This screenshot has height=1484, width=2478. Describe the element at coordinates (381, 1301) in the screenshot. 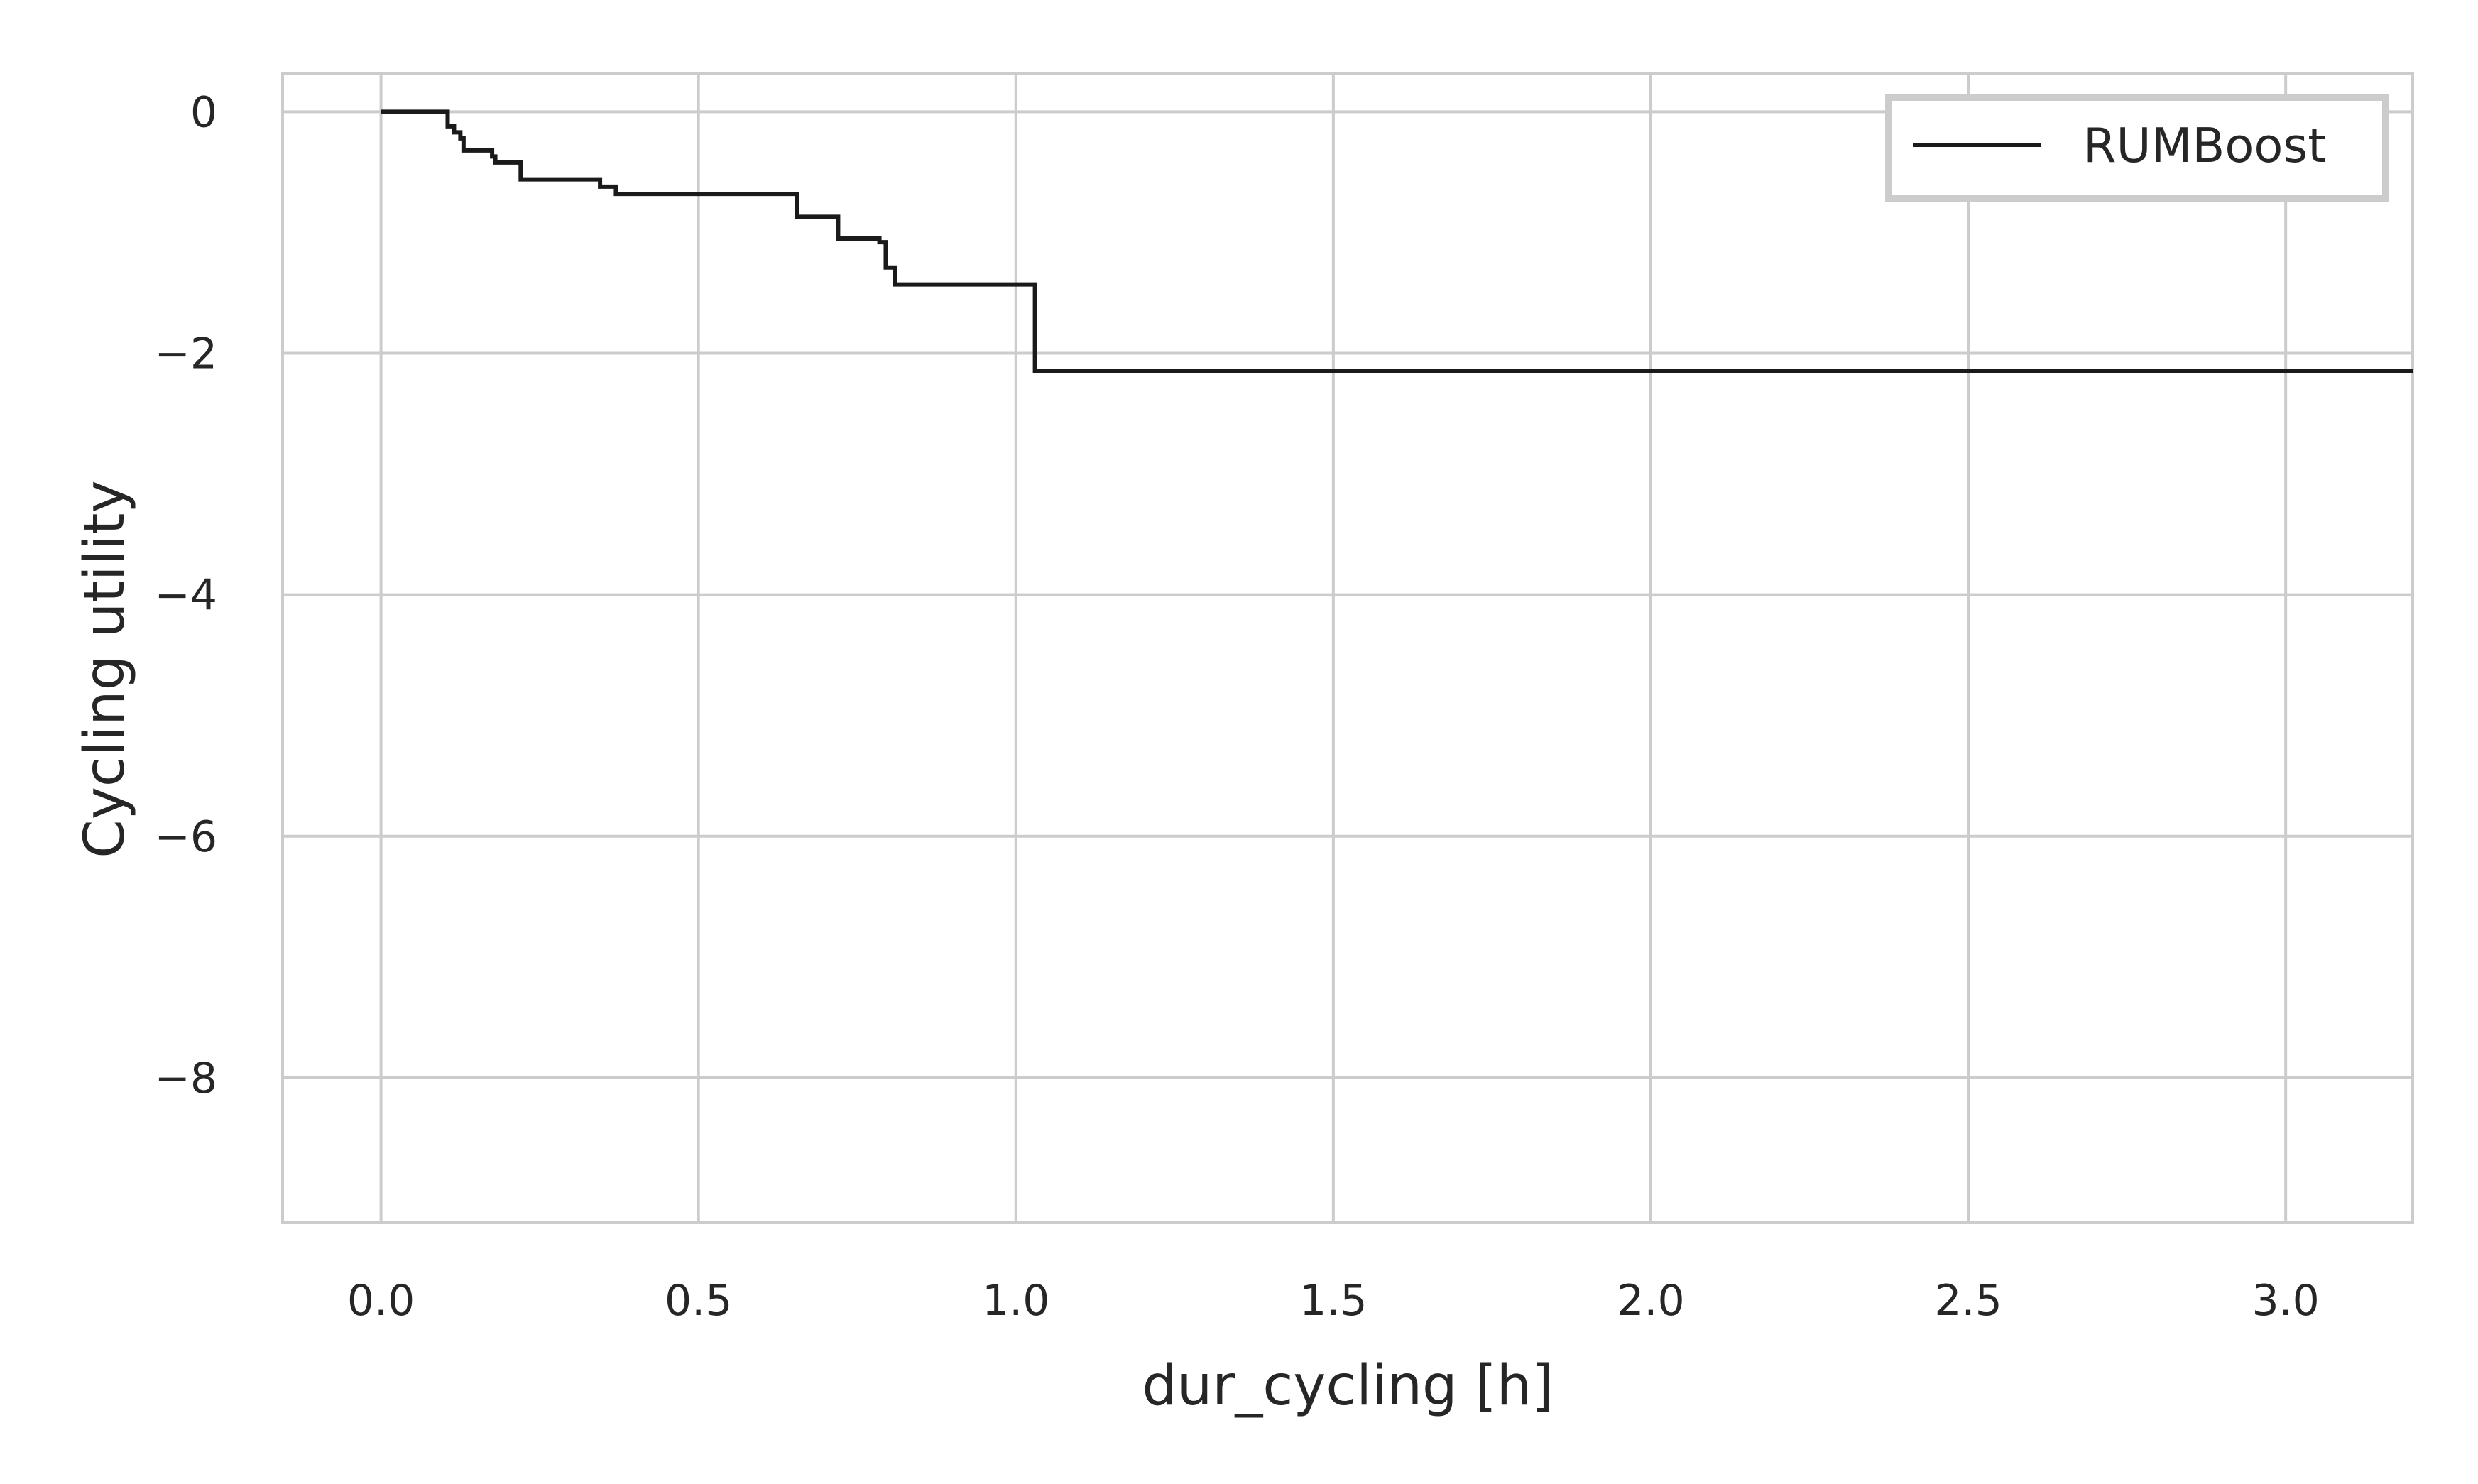

I see `x-tick-label: 0.0` at that location.